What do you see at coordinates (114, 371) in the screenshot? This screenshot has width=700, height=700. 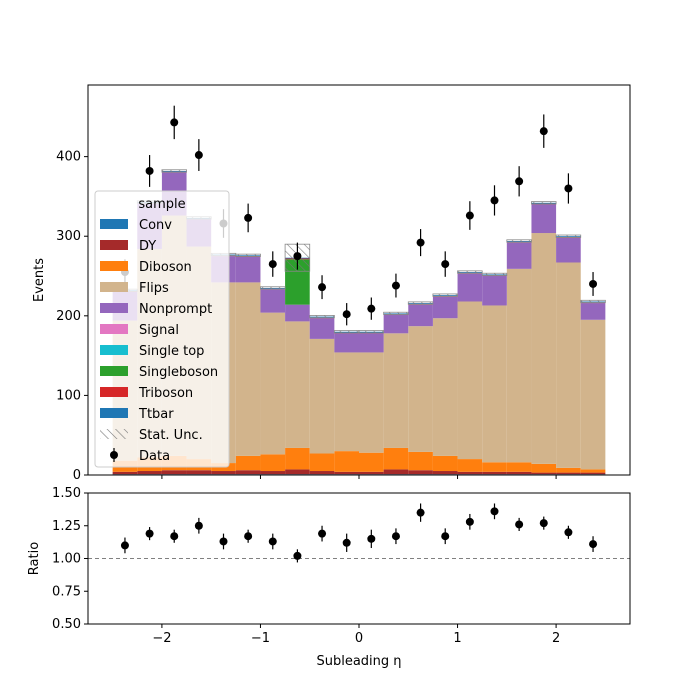 I see `legend-swatch-singleboson` at bounding box center [114, 371].